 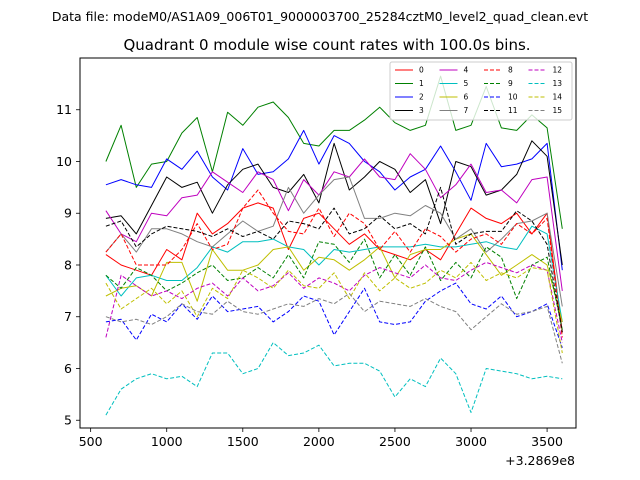 I want to click on legend-box, so click(x=481, y=91).